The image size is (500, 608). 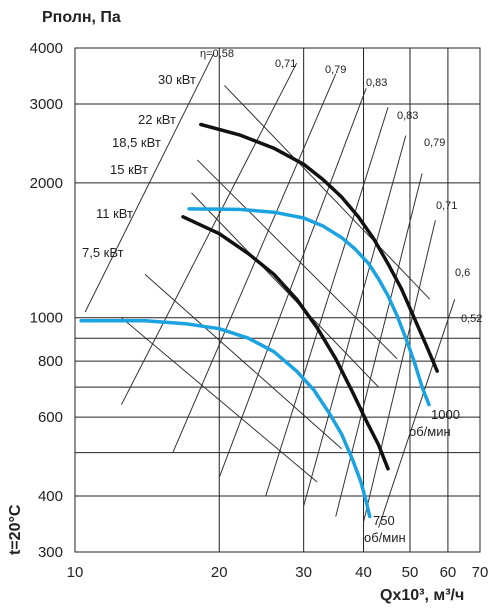 What do you see at coordinates (50, 417) in the screenshot?
I see `y-tick-label: 600` at bounding box center [50, 417].